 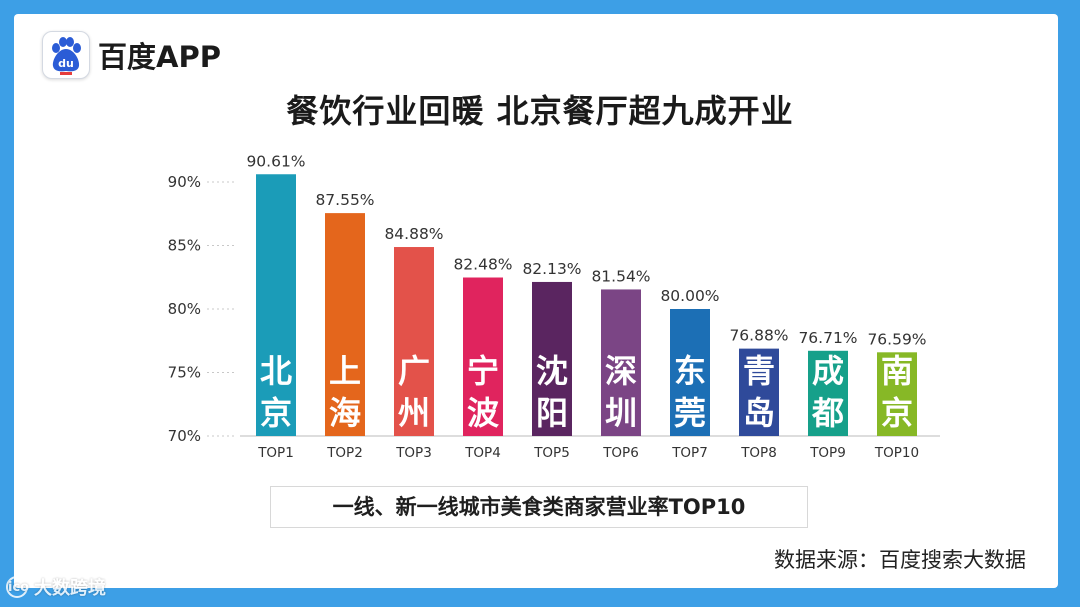 What do you see at coordinates (827, 413) in the screenshot?
I see `bar-city-label: 都` at bounding box center [827, 413].